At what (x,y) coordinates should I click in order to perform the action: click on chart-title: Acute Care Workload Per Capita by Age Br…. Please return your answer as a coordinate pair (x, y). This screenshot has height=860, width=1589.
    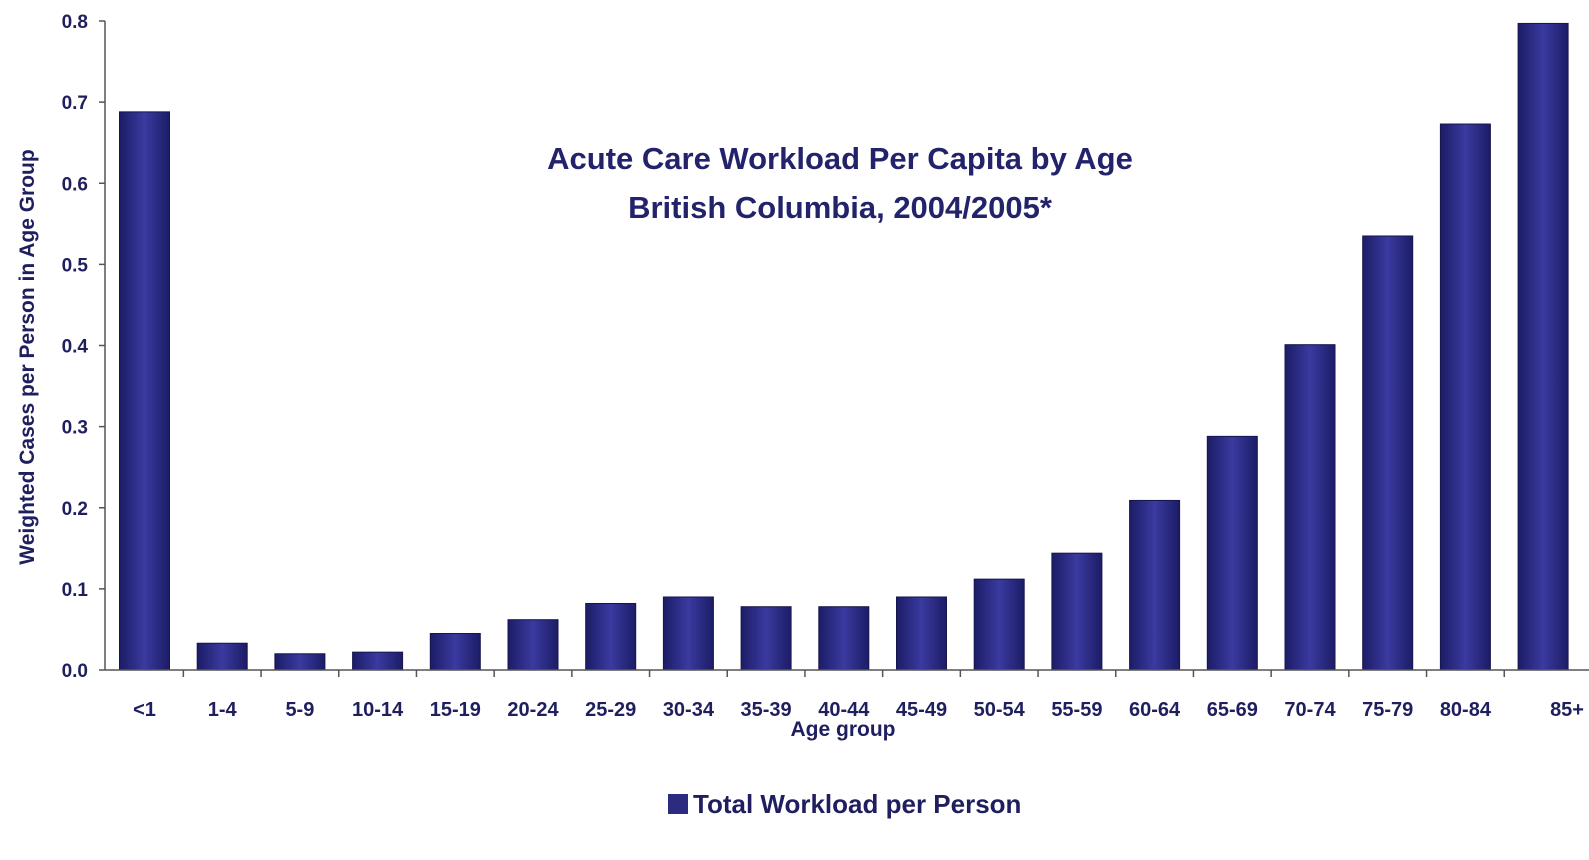
    Looking at the image, I should click on (840, 183).